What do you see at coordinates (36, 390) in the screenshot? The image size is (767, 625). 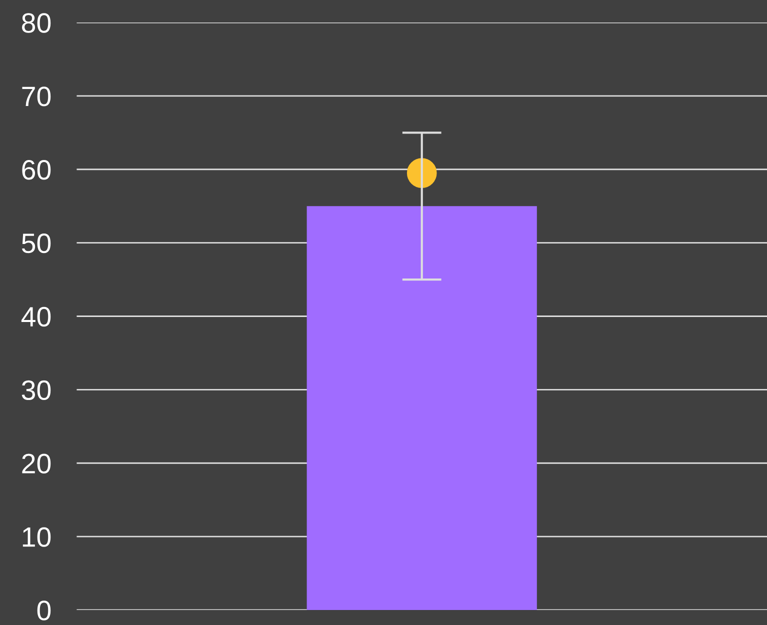 I see `y-tick-label: 30` at bounding box center [36, 390].